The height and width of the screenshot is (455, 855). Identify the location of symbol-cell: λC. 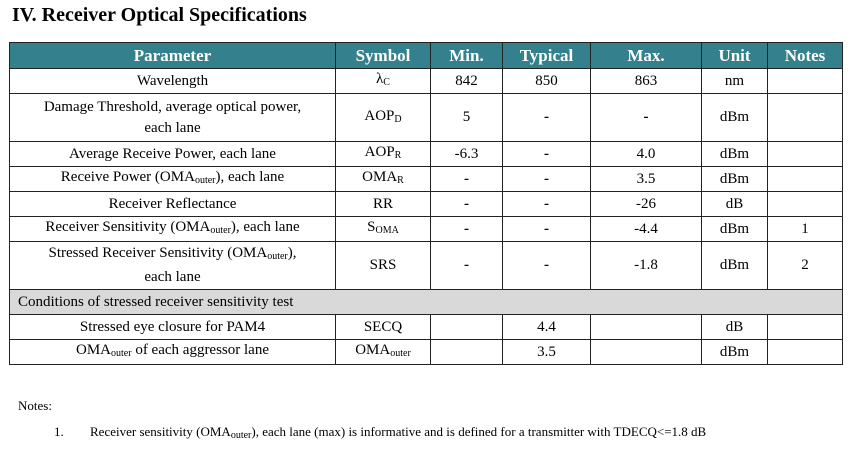
(383, 81).